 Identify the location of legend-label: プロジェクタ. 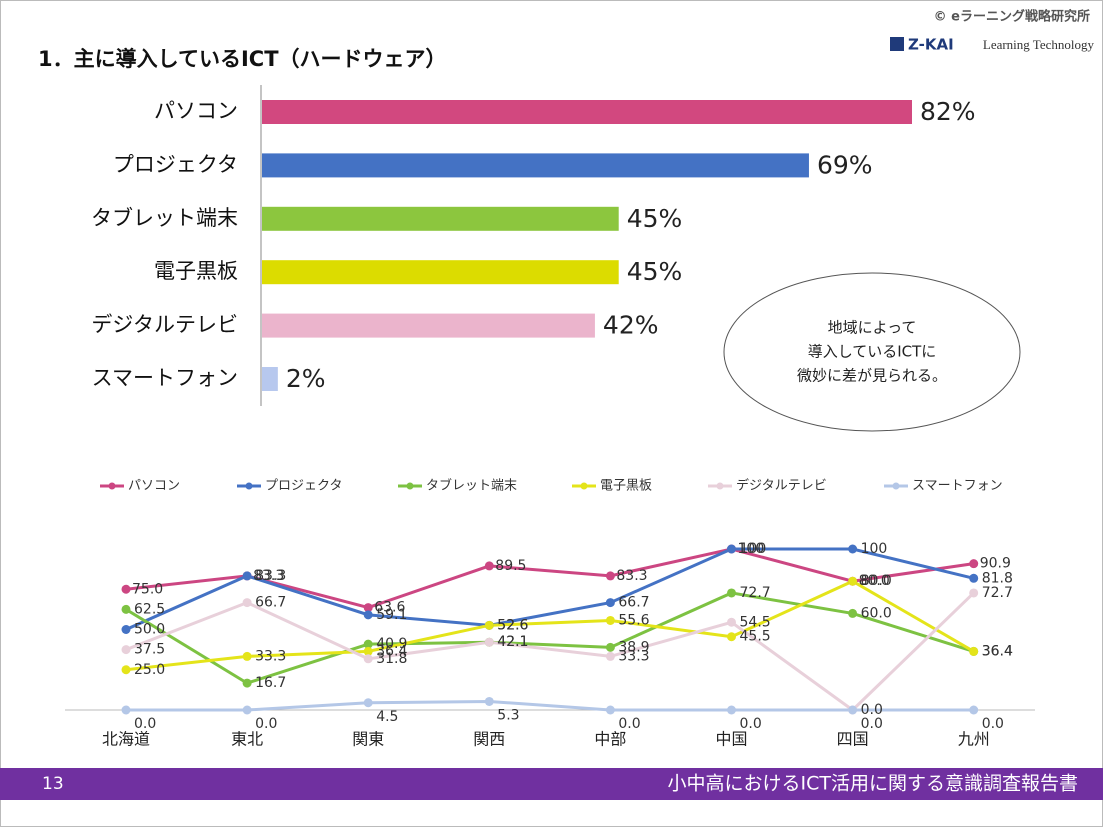
(303, 486).